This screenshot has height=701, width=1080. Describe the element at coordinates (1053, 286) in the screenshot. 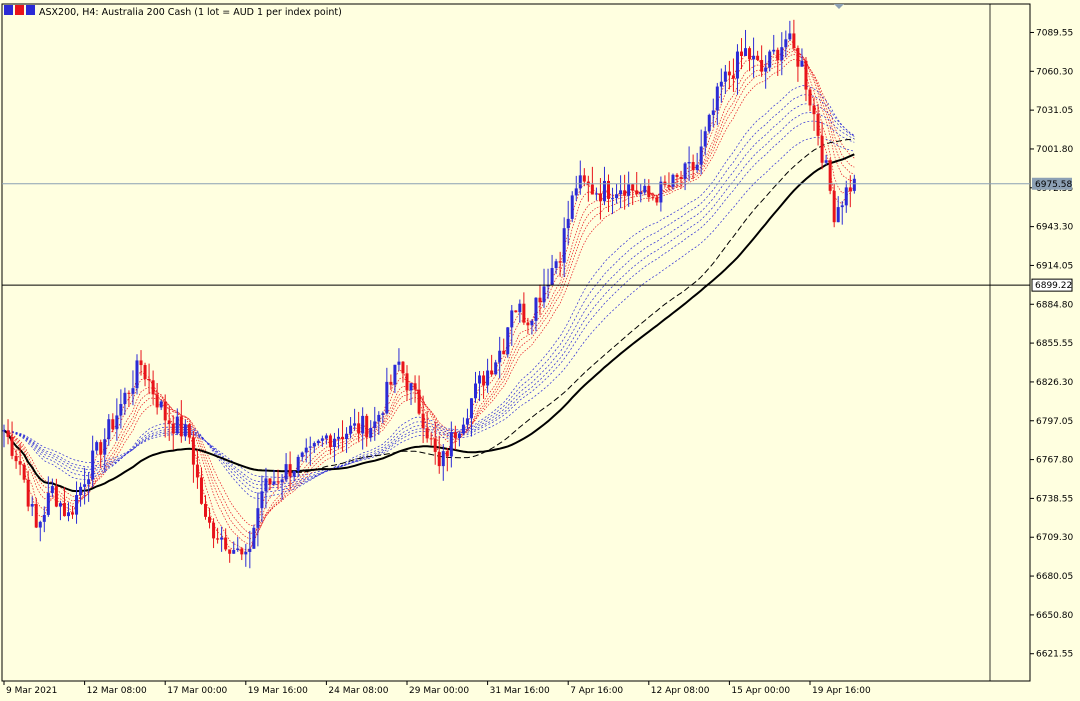

I see `horizontal-line-label: 6899.22` at that location.